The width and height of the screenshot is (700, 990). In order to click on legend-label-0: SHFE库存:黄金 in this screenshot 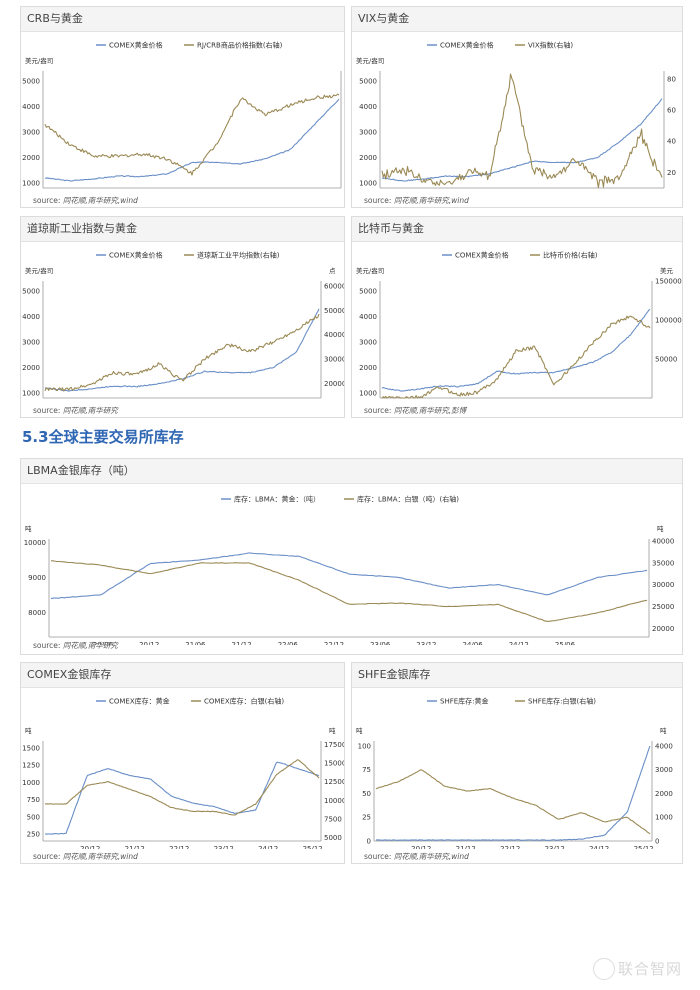, I will do `click(464, 701)`.